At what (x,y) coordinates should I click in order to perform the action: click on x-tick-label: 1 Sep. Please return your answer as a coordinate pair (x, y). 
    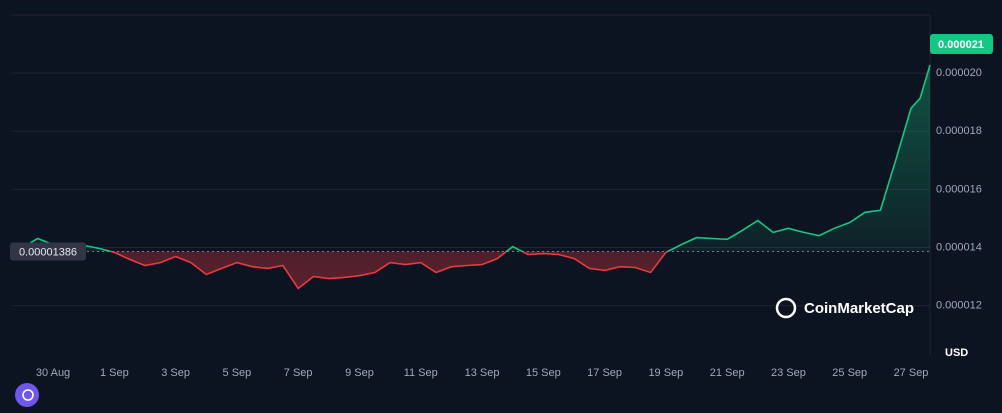
    Looking at the image, I should click on (114, 373).